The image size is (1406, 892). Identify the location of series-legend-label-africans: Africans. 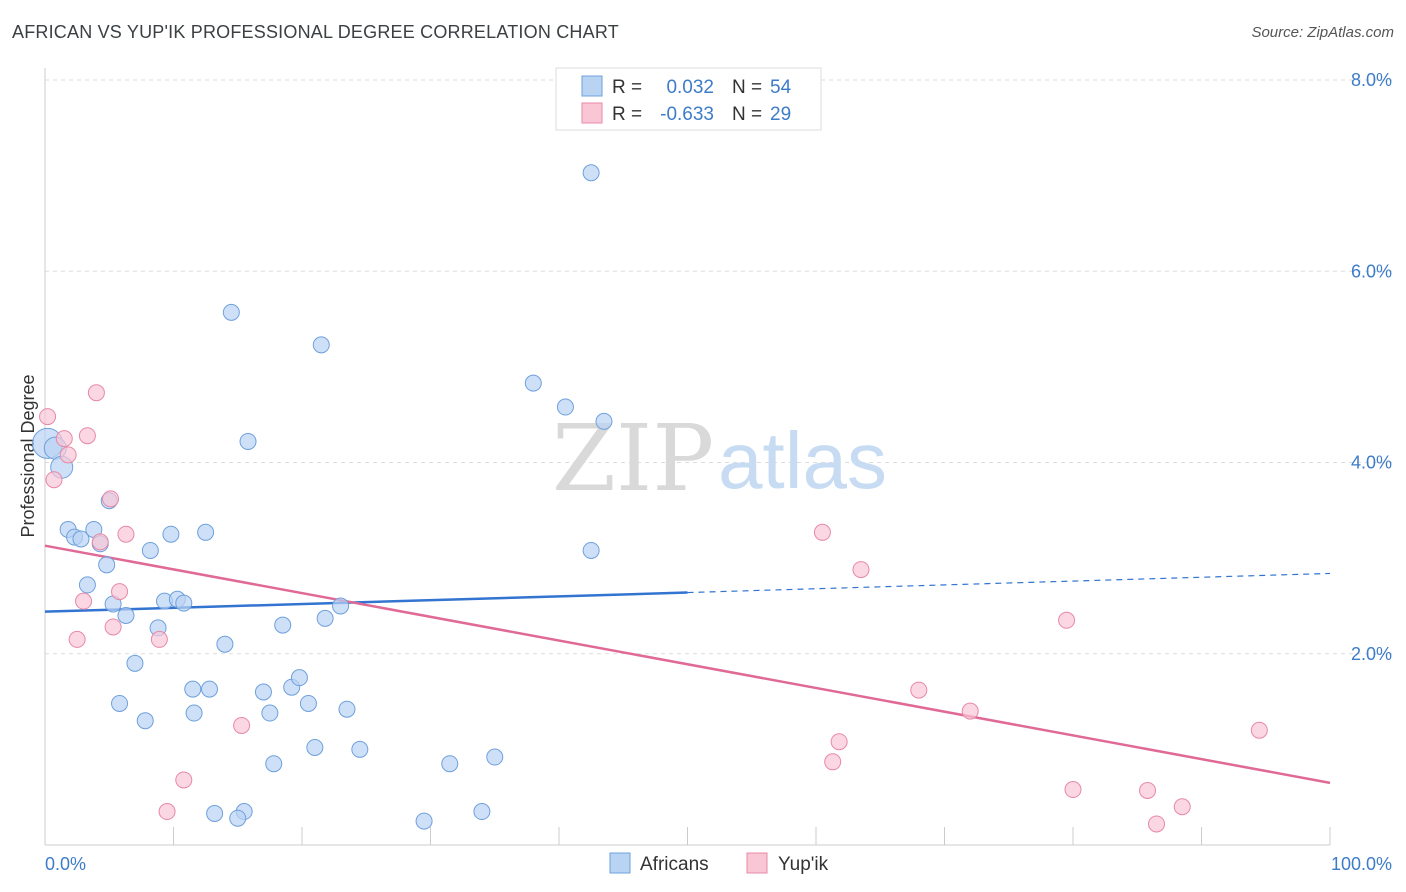
(674, 864).